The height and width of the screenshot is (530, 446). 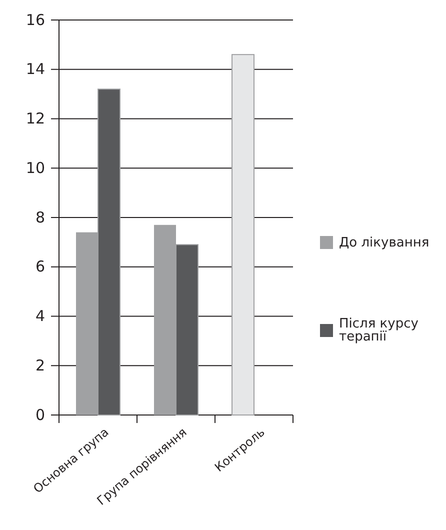 What do you see at coordinates (40, 217) in the screenshot?
I see `y-tick-label: 8` at bounding box center [40, 217].